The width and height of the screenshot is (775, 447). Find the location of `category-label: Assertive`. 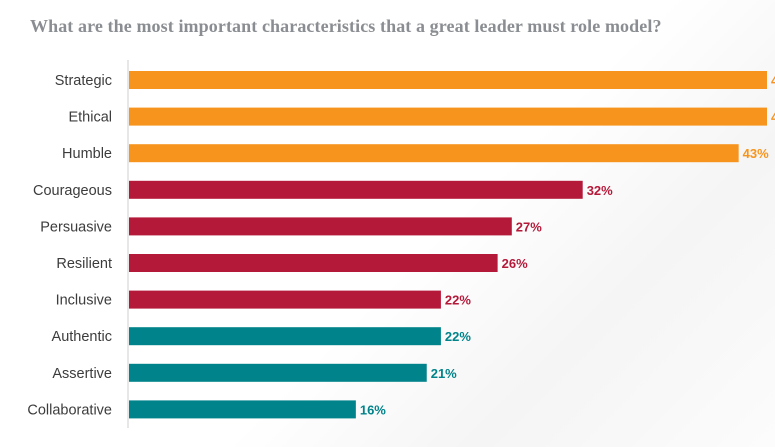

category-label: Assertive is located at coordinates (82, 374).